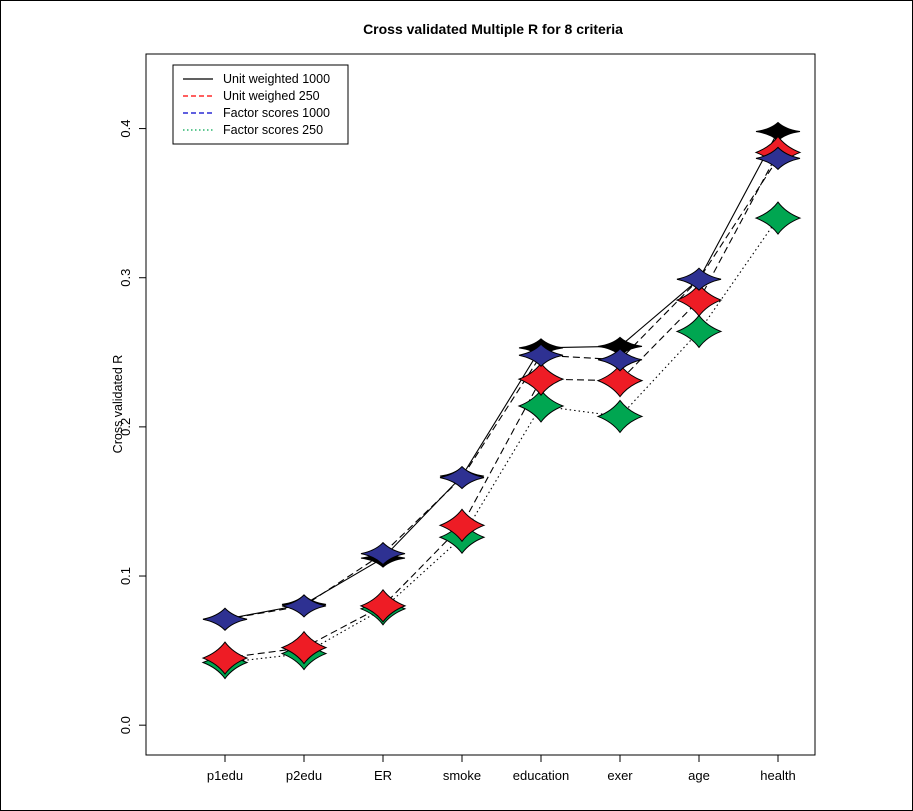 This screenshot has height=811, width=913. What do you see at coordinates (118, 404) in the screenshot?
I see `y-axis-label: Cross validated R` at bounding box center [118, 404].